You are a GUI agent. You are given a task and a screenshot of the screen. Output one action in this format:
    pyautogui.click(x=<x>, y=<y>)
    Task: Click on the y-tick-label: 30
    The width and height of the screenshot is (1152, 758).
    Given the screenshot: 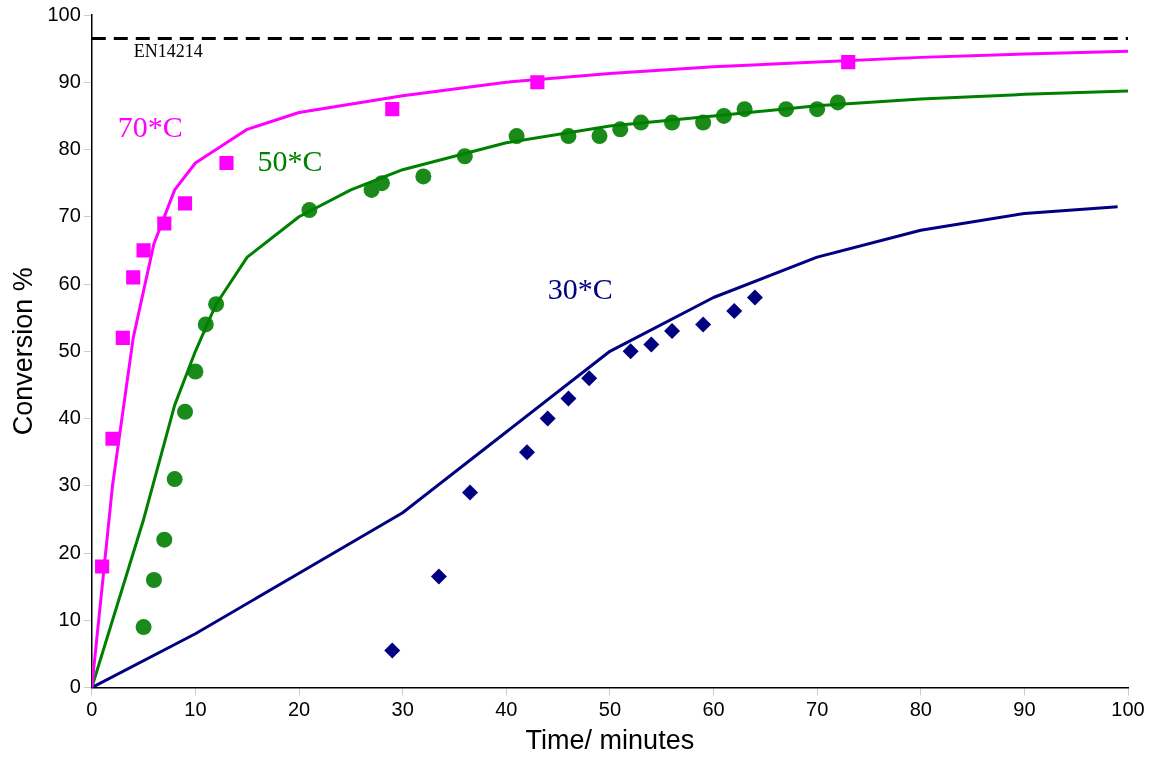 What is the action you would take?
    pyautogui.click(x=69, y=484)
    